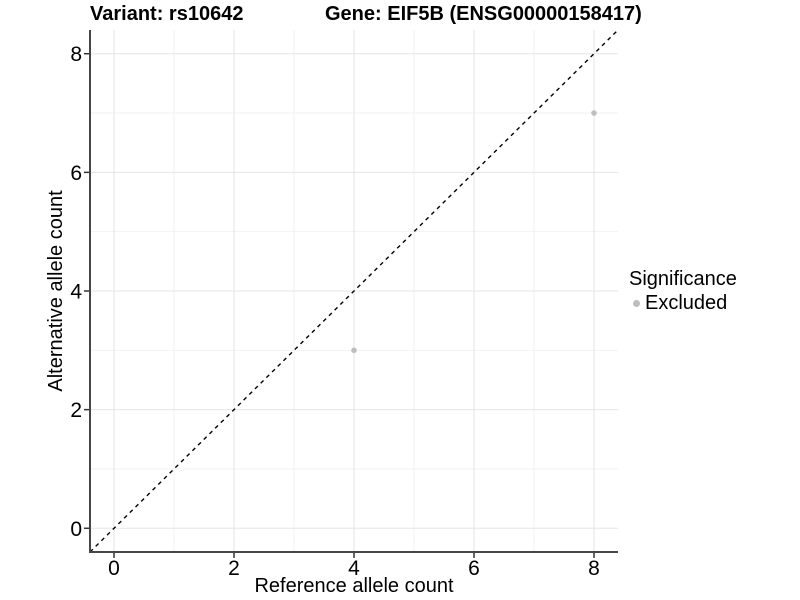 This screenshot has height=600, width=800. What do you see at coordinates (474, 568) in the screenshot?
I see `x-tick-label: 6` at bounding box center [474, 568].